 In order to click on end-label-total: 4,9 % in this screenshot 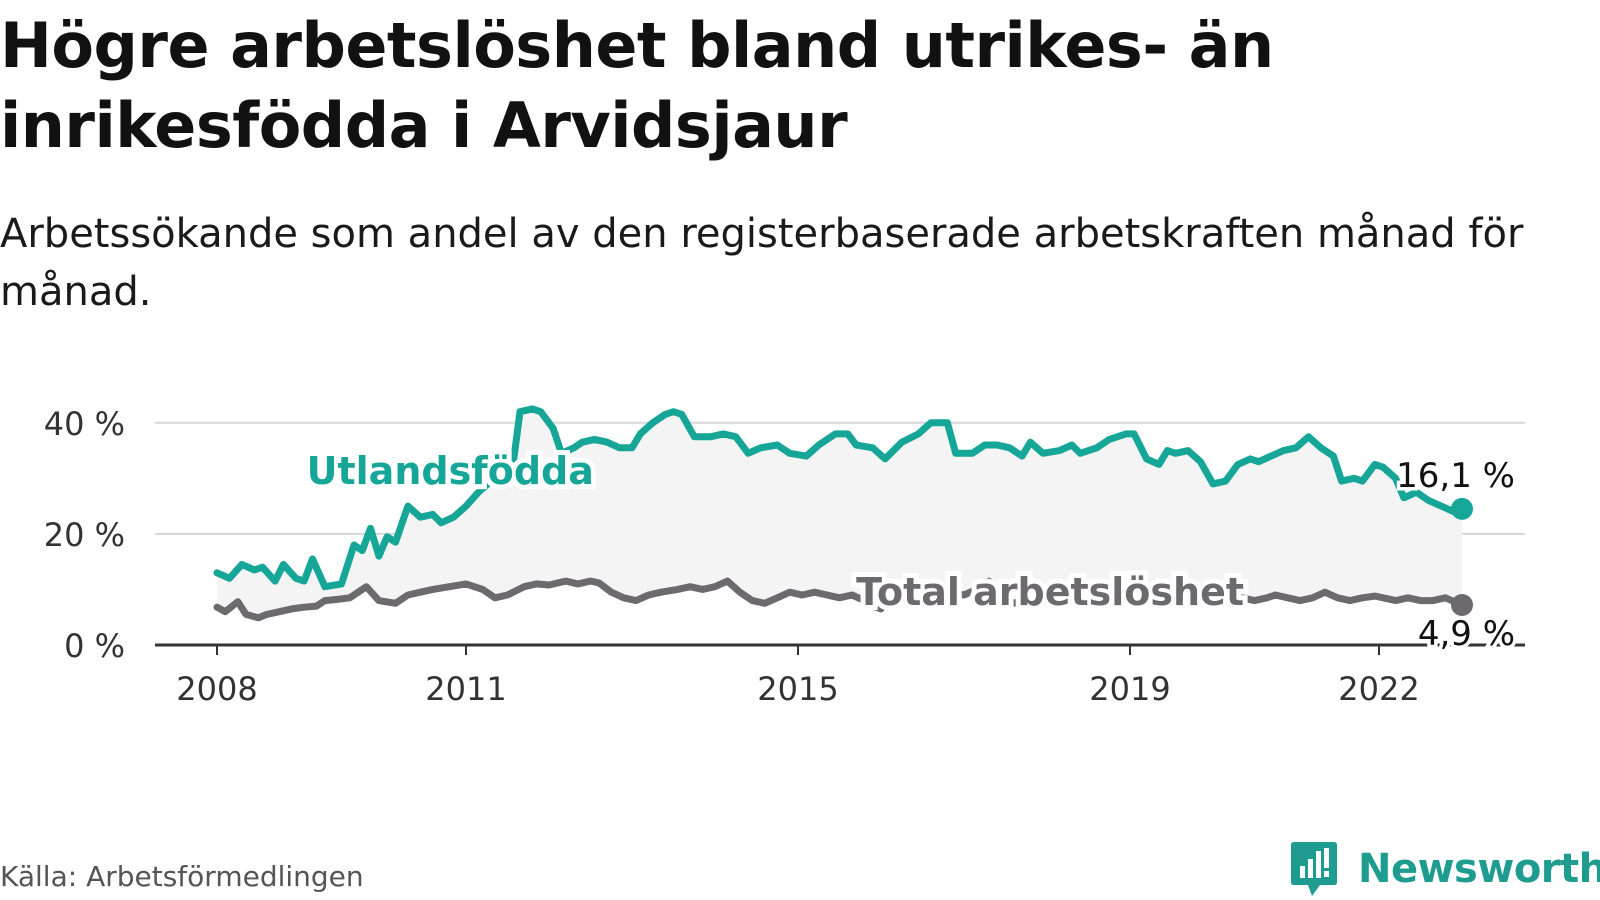, I will do `click(1466, 634)`.